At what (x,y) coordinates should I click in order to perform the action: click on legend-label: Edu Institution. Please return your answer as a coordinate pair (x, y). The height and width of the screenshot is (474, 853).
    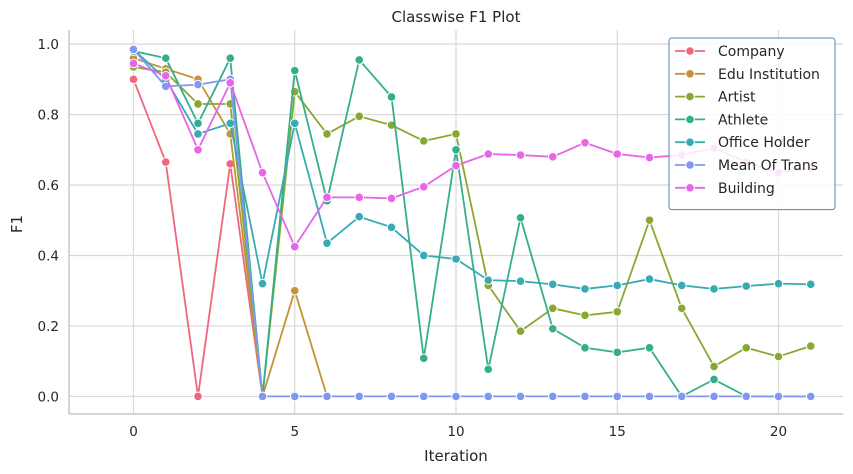
    Looking at the image, I should click on (769, 75).